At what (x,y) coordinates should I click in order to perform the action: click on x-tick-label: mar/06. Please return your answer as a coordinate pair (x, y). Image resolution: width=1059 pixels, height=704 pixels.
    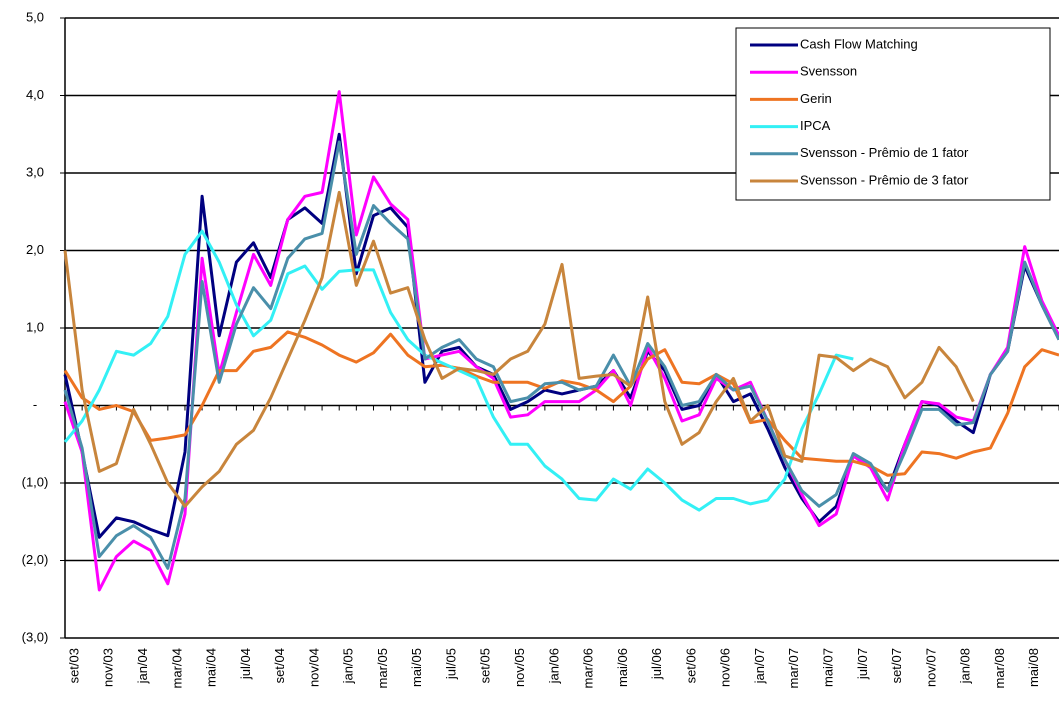
    Looking at the image, I should click on (588, 668).